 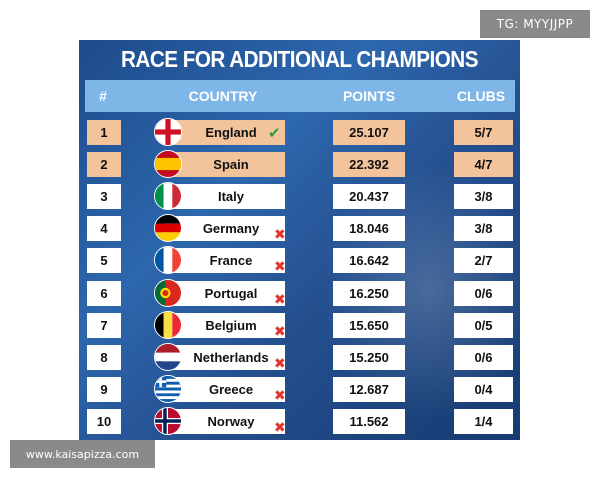 I want to click on row-points: 22.392, so click(x=369, y=164).